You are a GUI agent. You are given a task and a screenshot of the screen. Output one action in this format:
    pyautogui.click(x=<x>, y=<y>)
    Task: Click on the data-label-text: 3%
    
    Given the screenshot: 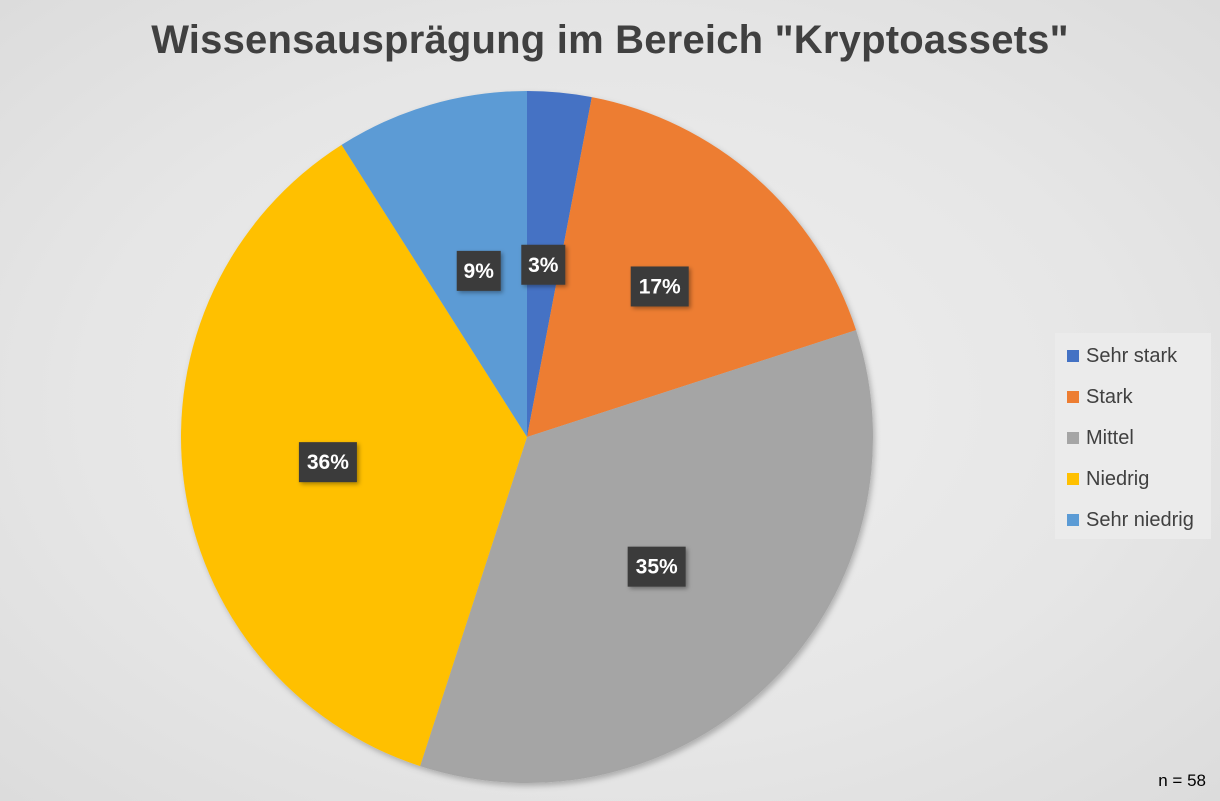 What is the action you would take?
    pyautogui.click(x=543, y=265)
    